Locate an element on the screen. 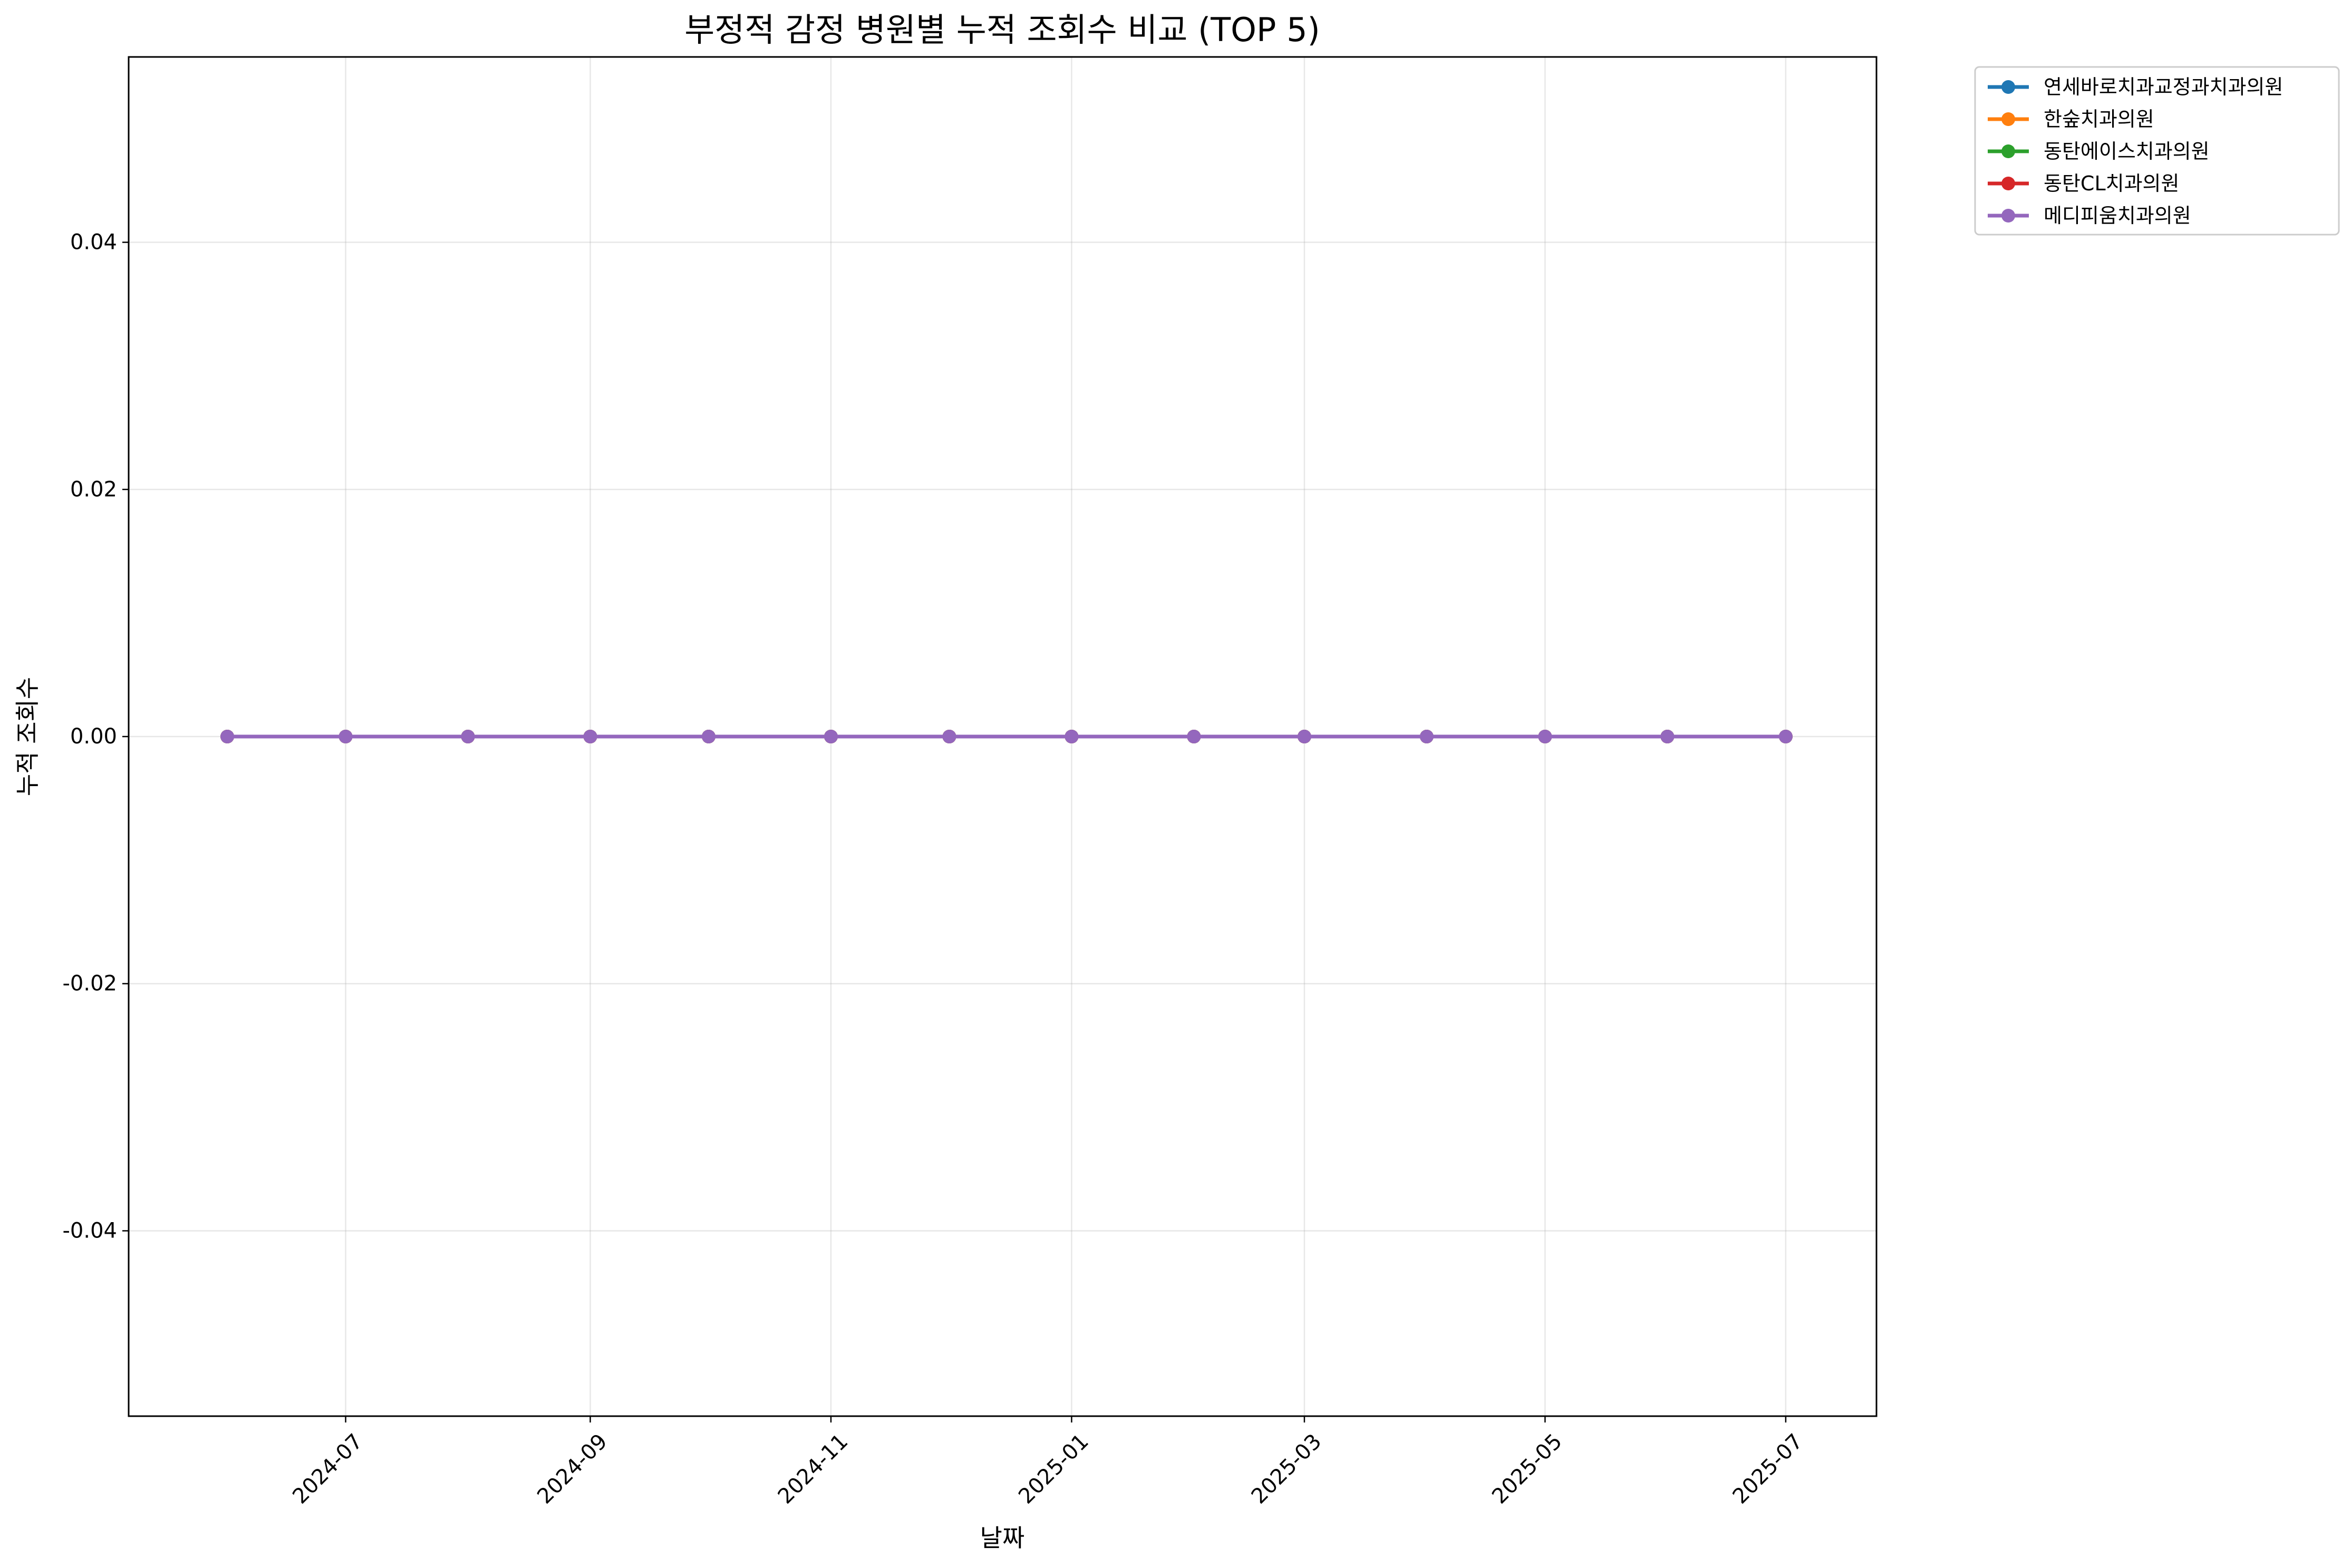 This screenshot has height=1568, width=2351. y-tick-label: 0.04 is located at coordinates (93, 242).